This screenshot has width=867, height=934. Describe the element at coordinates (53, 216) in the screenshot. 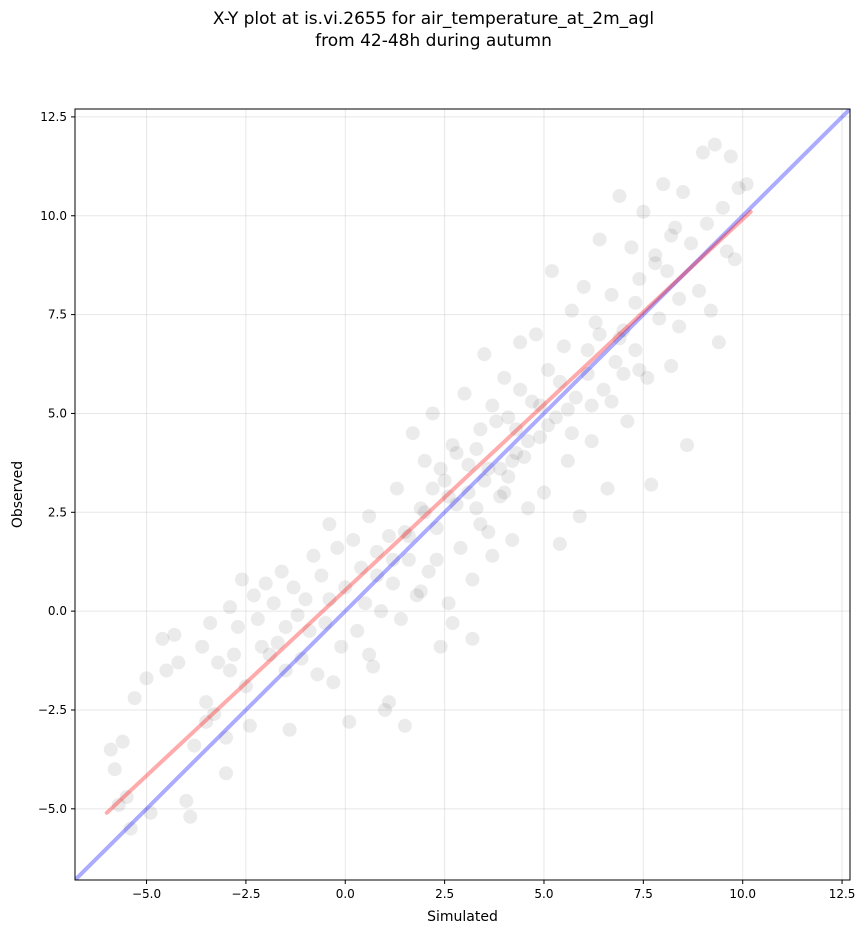

I see `y-tick-label: 10.0` at that location.